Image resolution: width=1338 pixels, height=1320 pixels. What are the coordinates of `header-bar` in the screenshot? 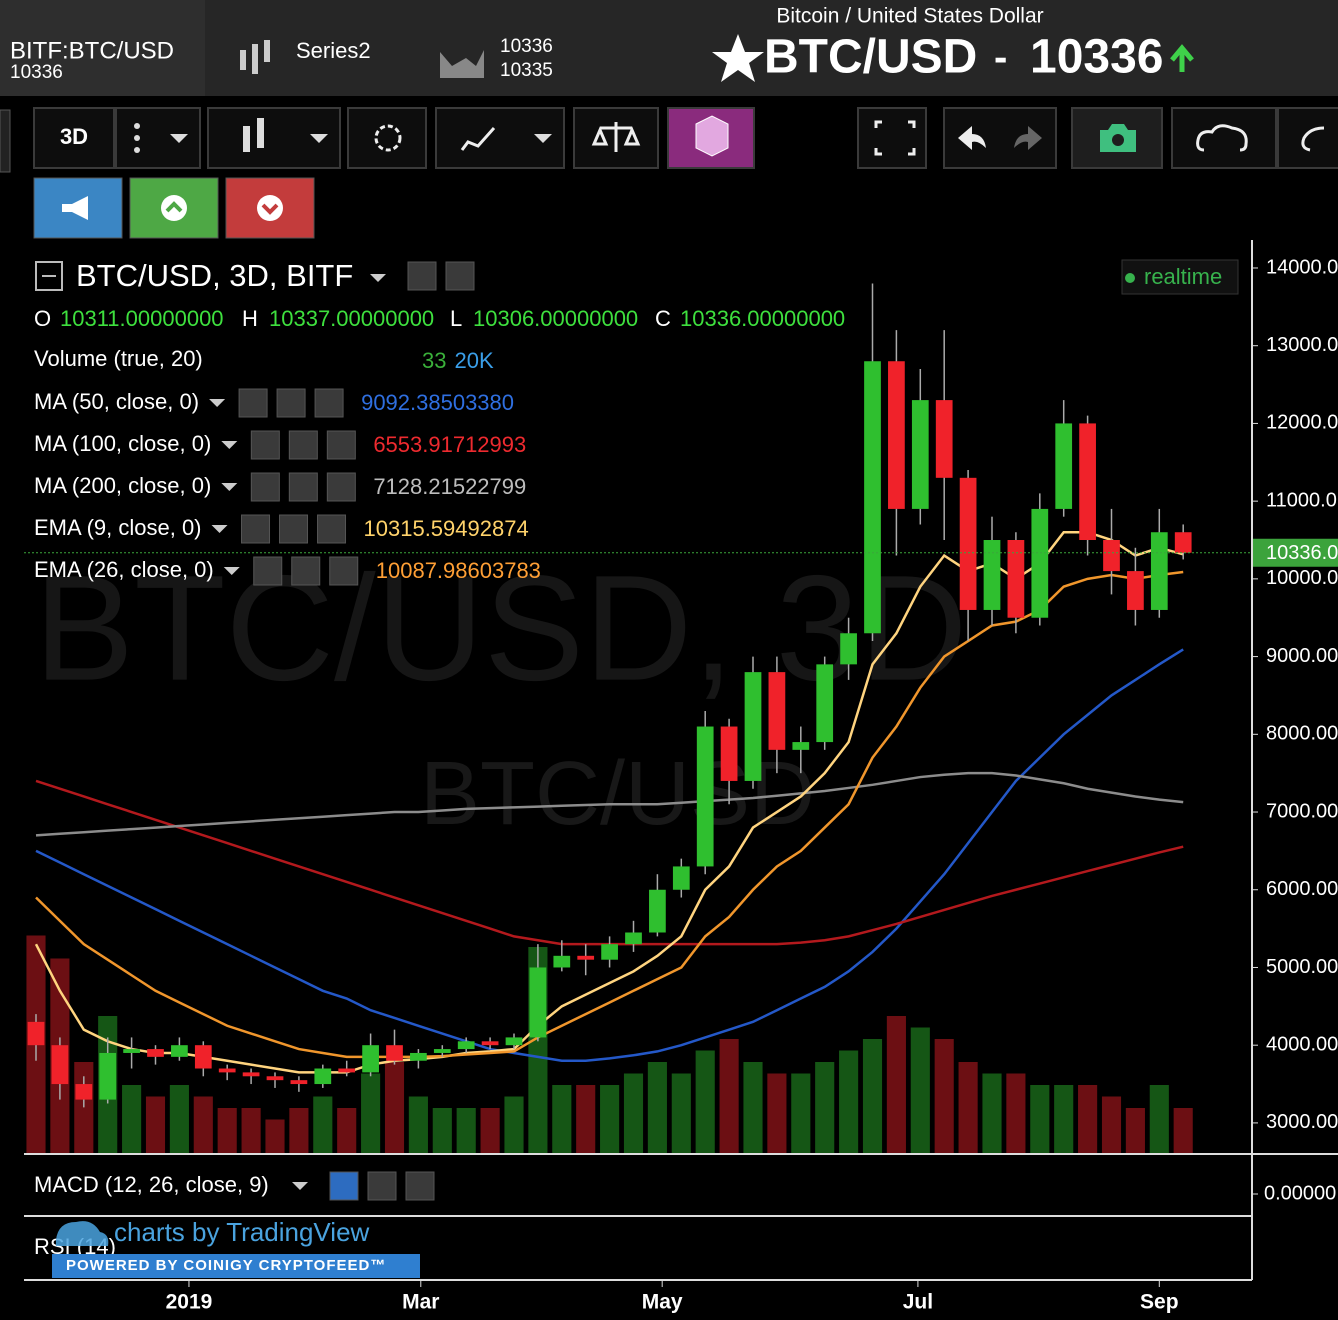 It's located at (669, 48).